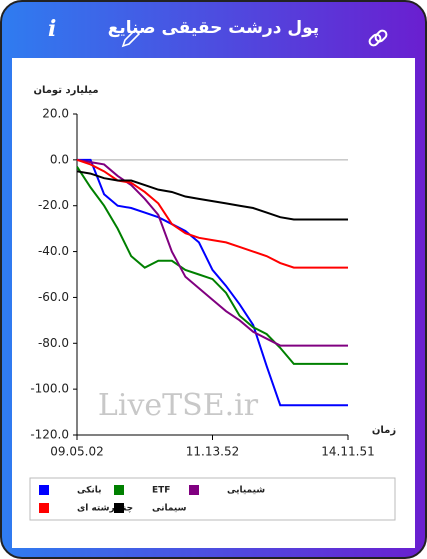 The image size is (427, 559). Describe the element at coordinates (53, 297) in the screenshot. I see `y-tick-label: -60.0` at that location.